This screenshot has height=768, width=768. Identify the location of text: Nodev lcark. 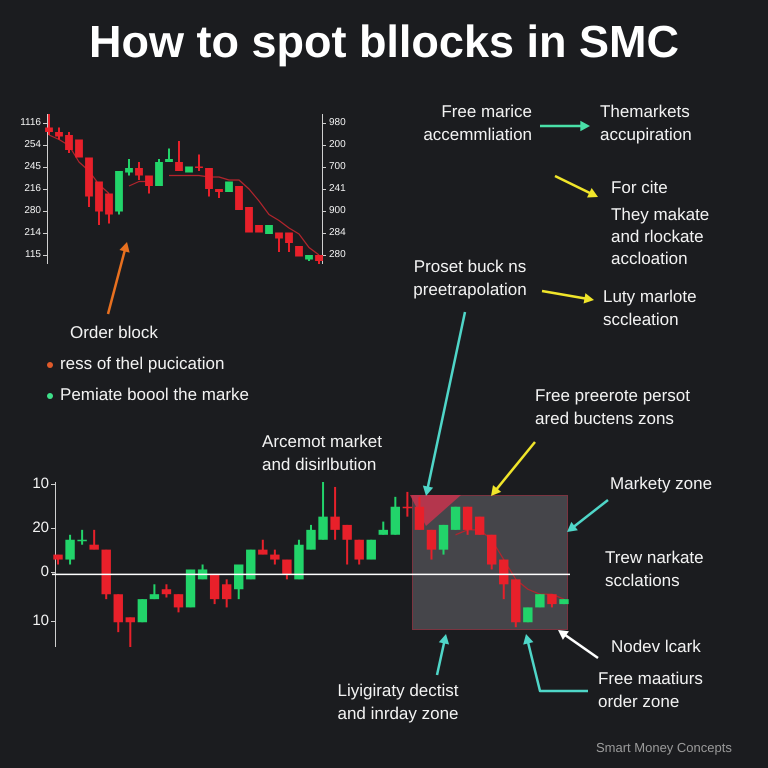
(656, 646).